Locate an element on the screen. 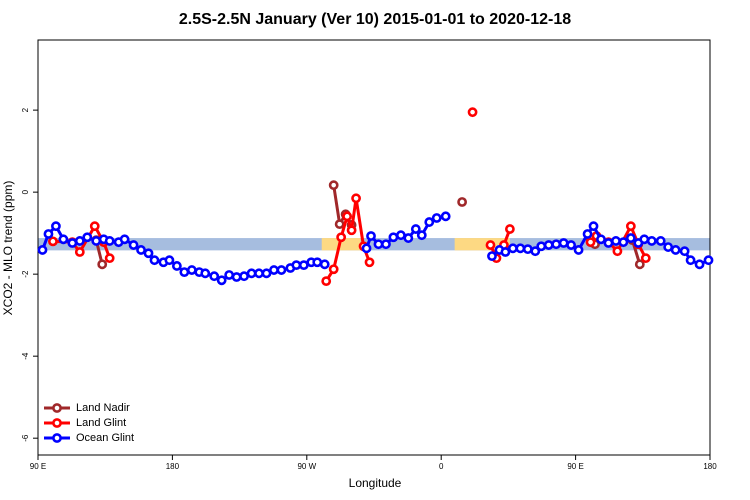  series-line is located at coordinates (368, 224).